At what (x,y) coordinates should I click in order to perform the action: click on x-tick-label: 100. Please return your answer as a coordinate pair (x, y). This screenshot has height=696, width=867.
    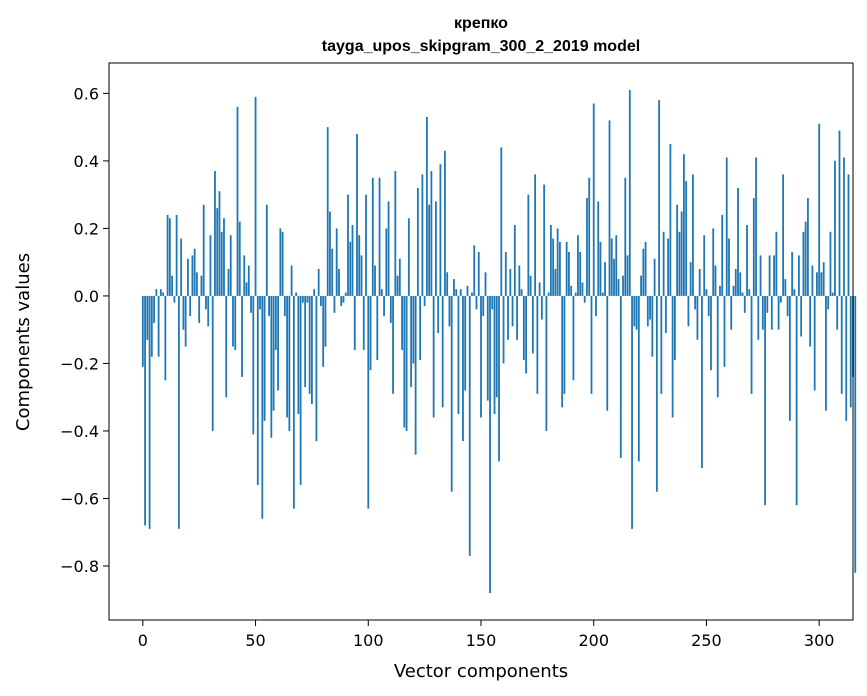
    Looking at the image, I should click on (368, 640).